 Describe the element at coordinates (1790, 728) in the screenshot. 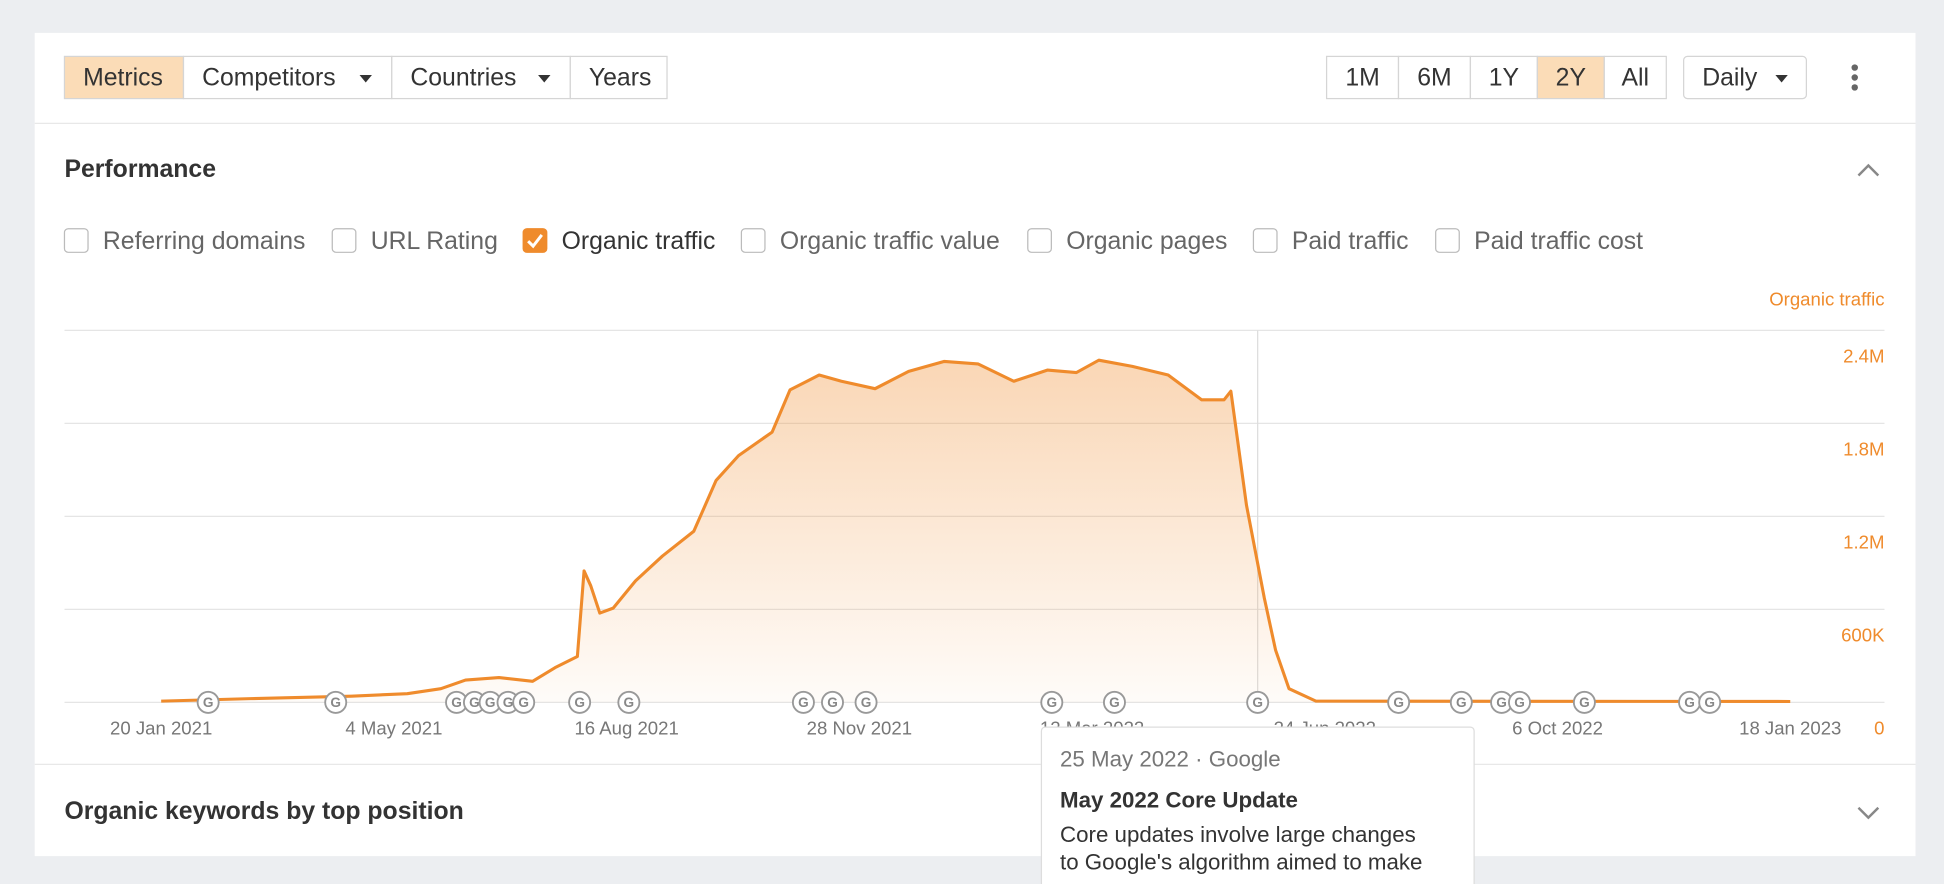

I see `x-tick-label: 18 Jan 2023` at that location.